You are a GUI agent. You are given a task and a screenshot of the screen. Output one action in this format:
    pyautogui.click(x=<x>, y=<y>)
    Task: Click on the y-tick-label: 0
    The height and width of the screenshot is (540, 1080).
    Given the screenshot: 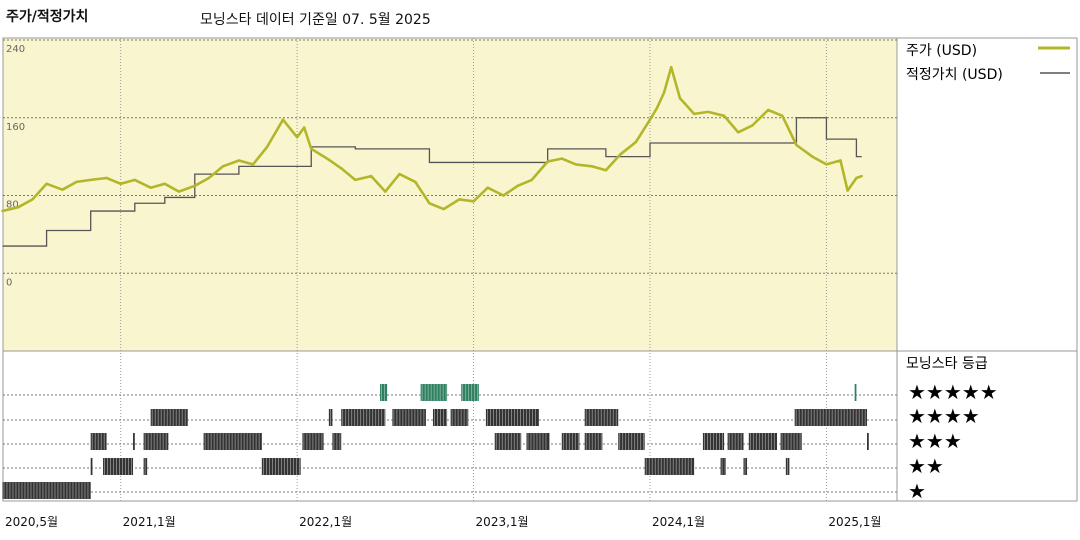 What is the action you would take?
    pyautogui.click(x=9, y=282)
    